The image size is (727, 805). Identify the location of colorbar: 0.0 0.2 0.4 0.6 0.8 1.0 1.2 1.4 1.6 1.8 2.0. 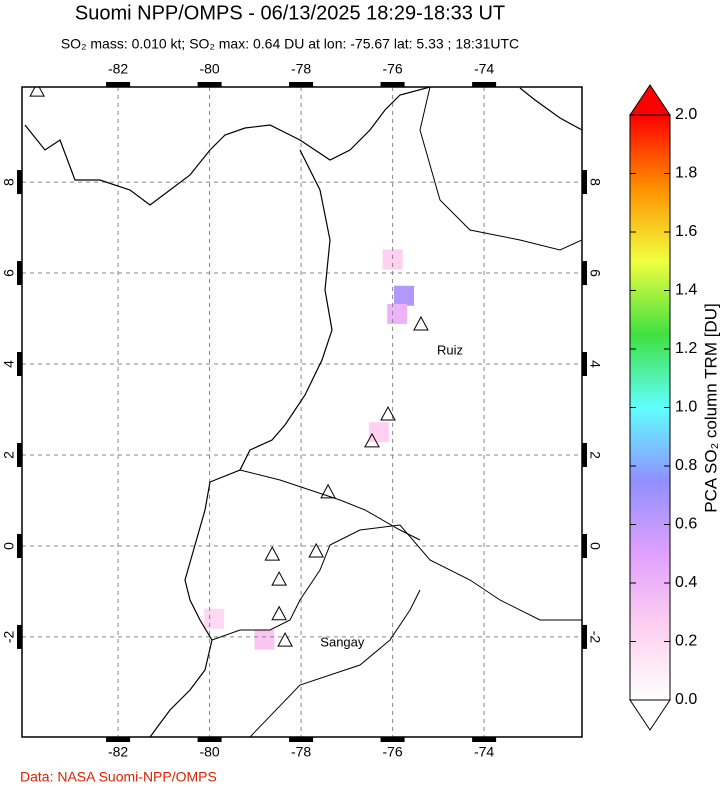
(663, 407).